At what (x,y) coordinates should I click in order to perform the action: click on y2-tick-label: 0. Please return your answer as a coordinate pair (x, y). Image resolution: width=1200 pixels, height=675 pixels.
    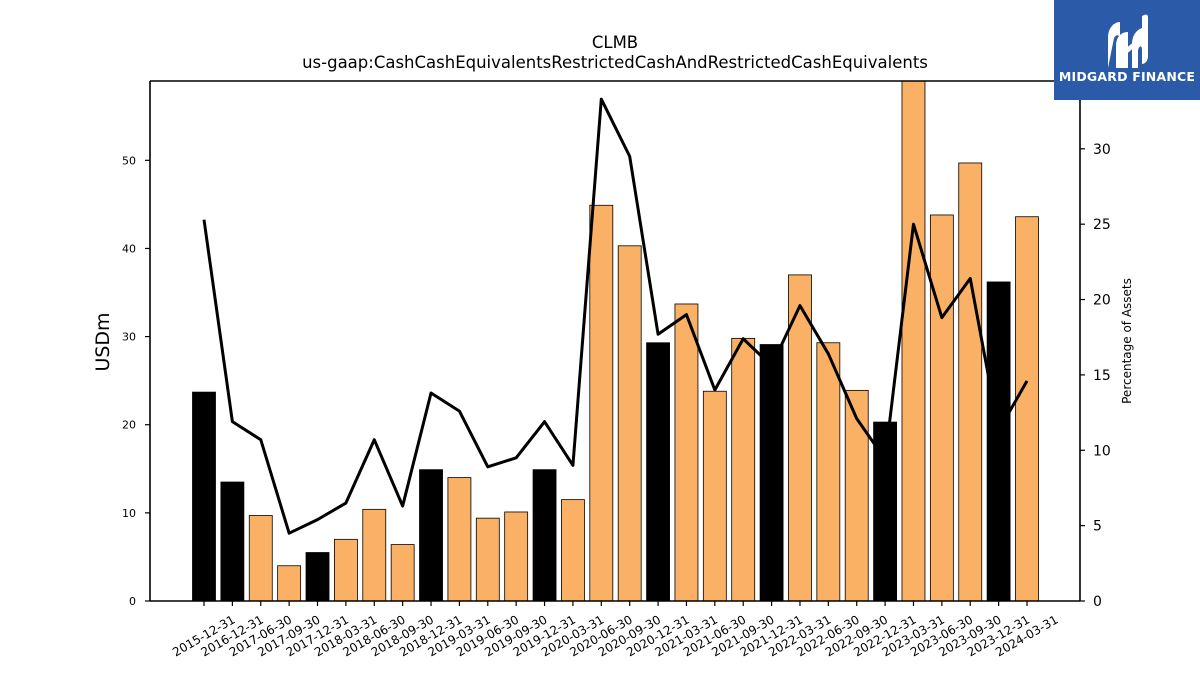
    Looking at the image, I should click on (1097, 602).